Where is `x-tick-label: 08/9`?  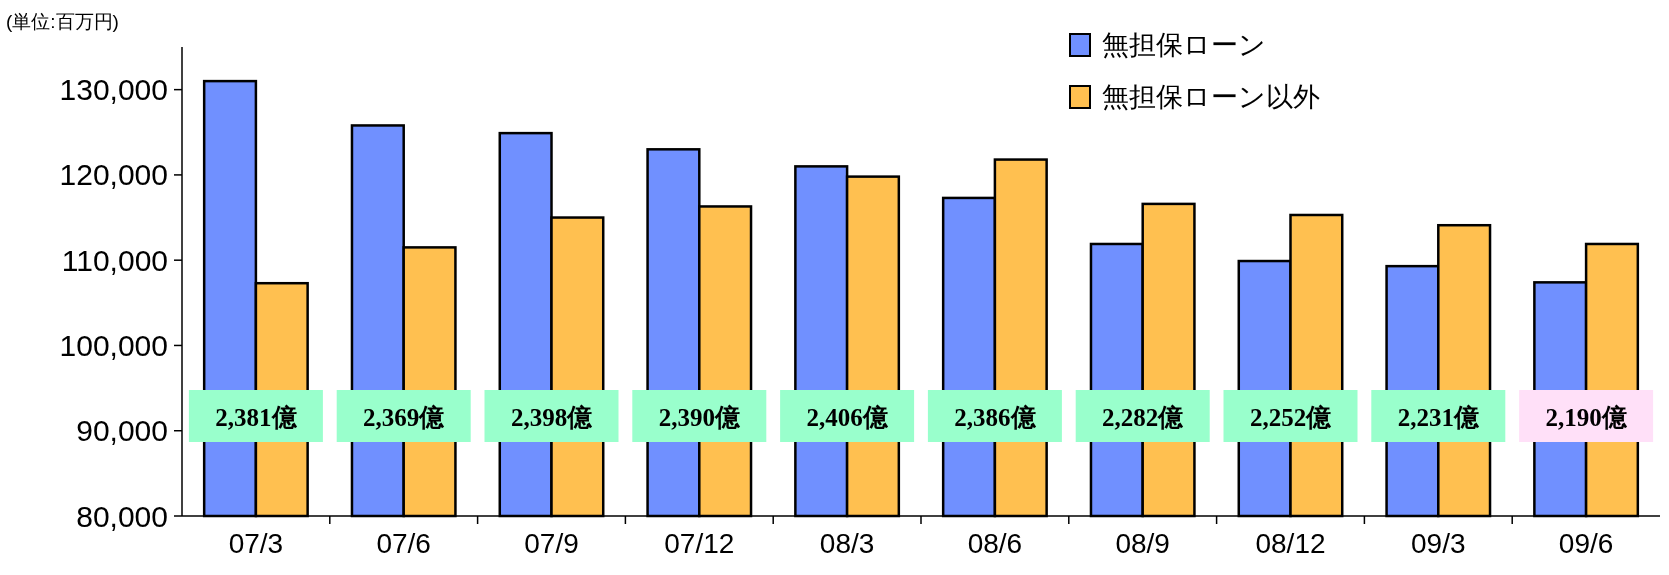 x-tick-label: 08/9 is located at coordinates (1142, 543).